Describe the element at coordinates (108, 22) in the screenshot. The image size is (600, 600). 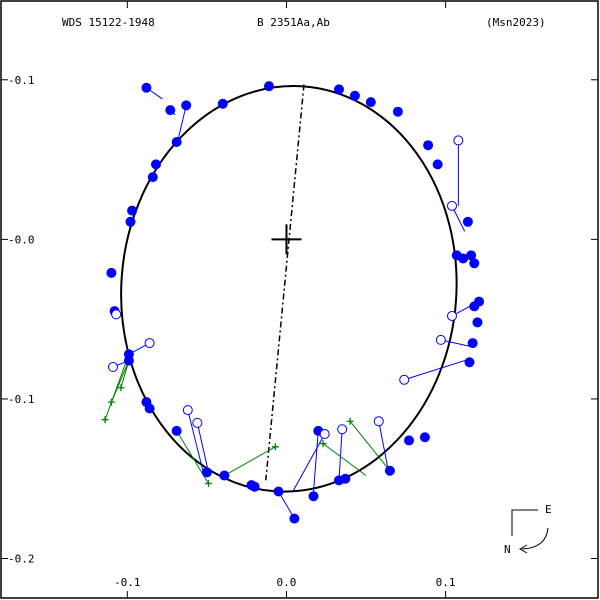
I see `header-left: WDS 15122-1948` at that location.